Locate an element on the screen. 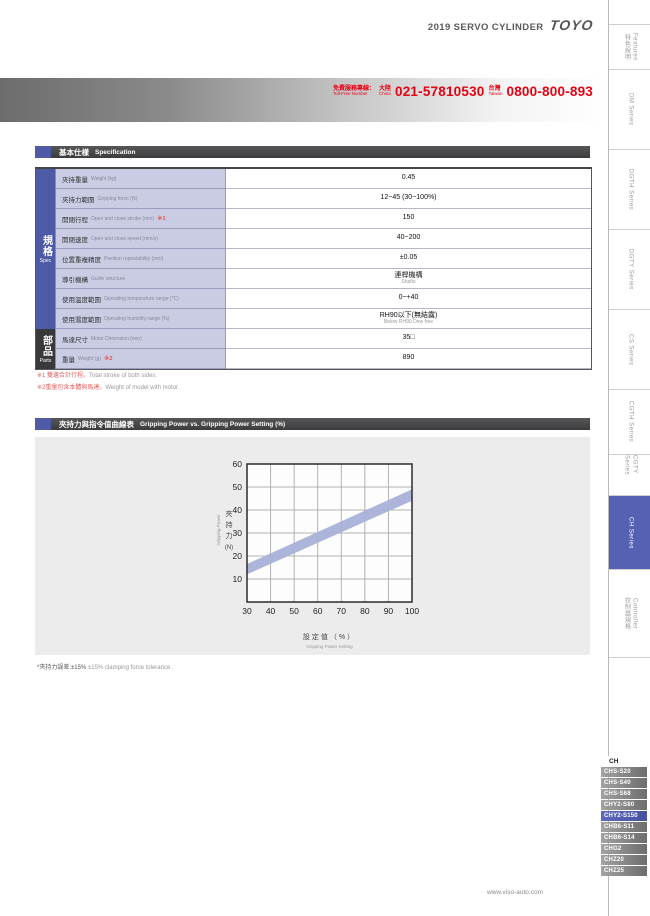  china-phone: 021-57810530 is located at coordinates (440, 91).